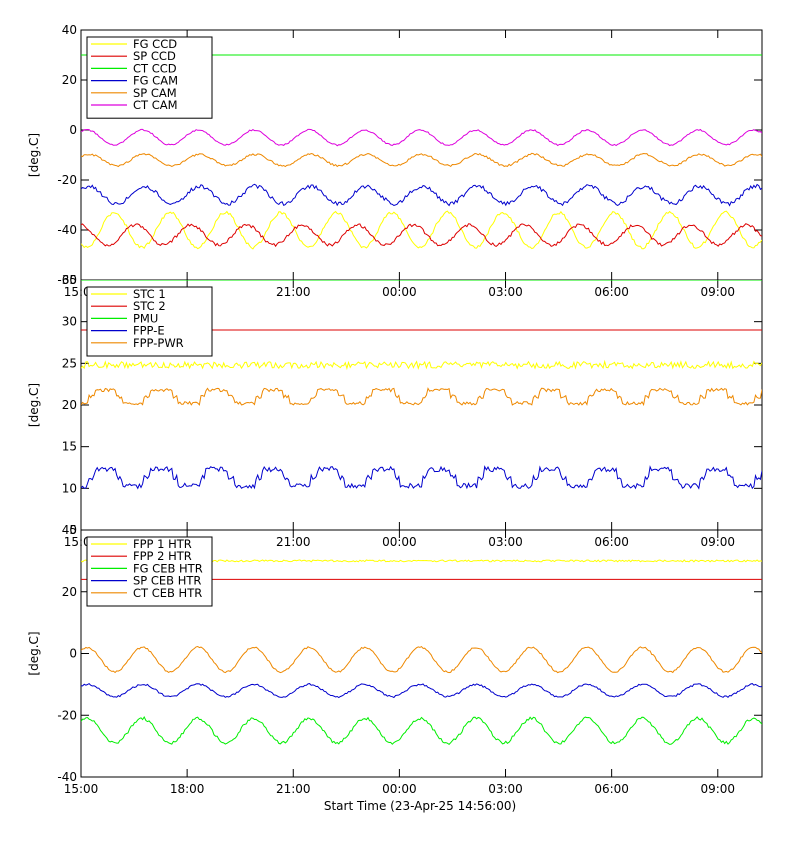  What do you see at coordinates (154, 56) in the screenshot?
I see `legend-label: SP CCD` at bounding box center [154, 56].